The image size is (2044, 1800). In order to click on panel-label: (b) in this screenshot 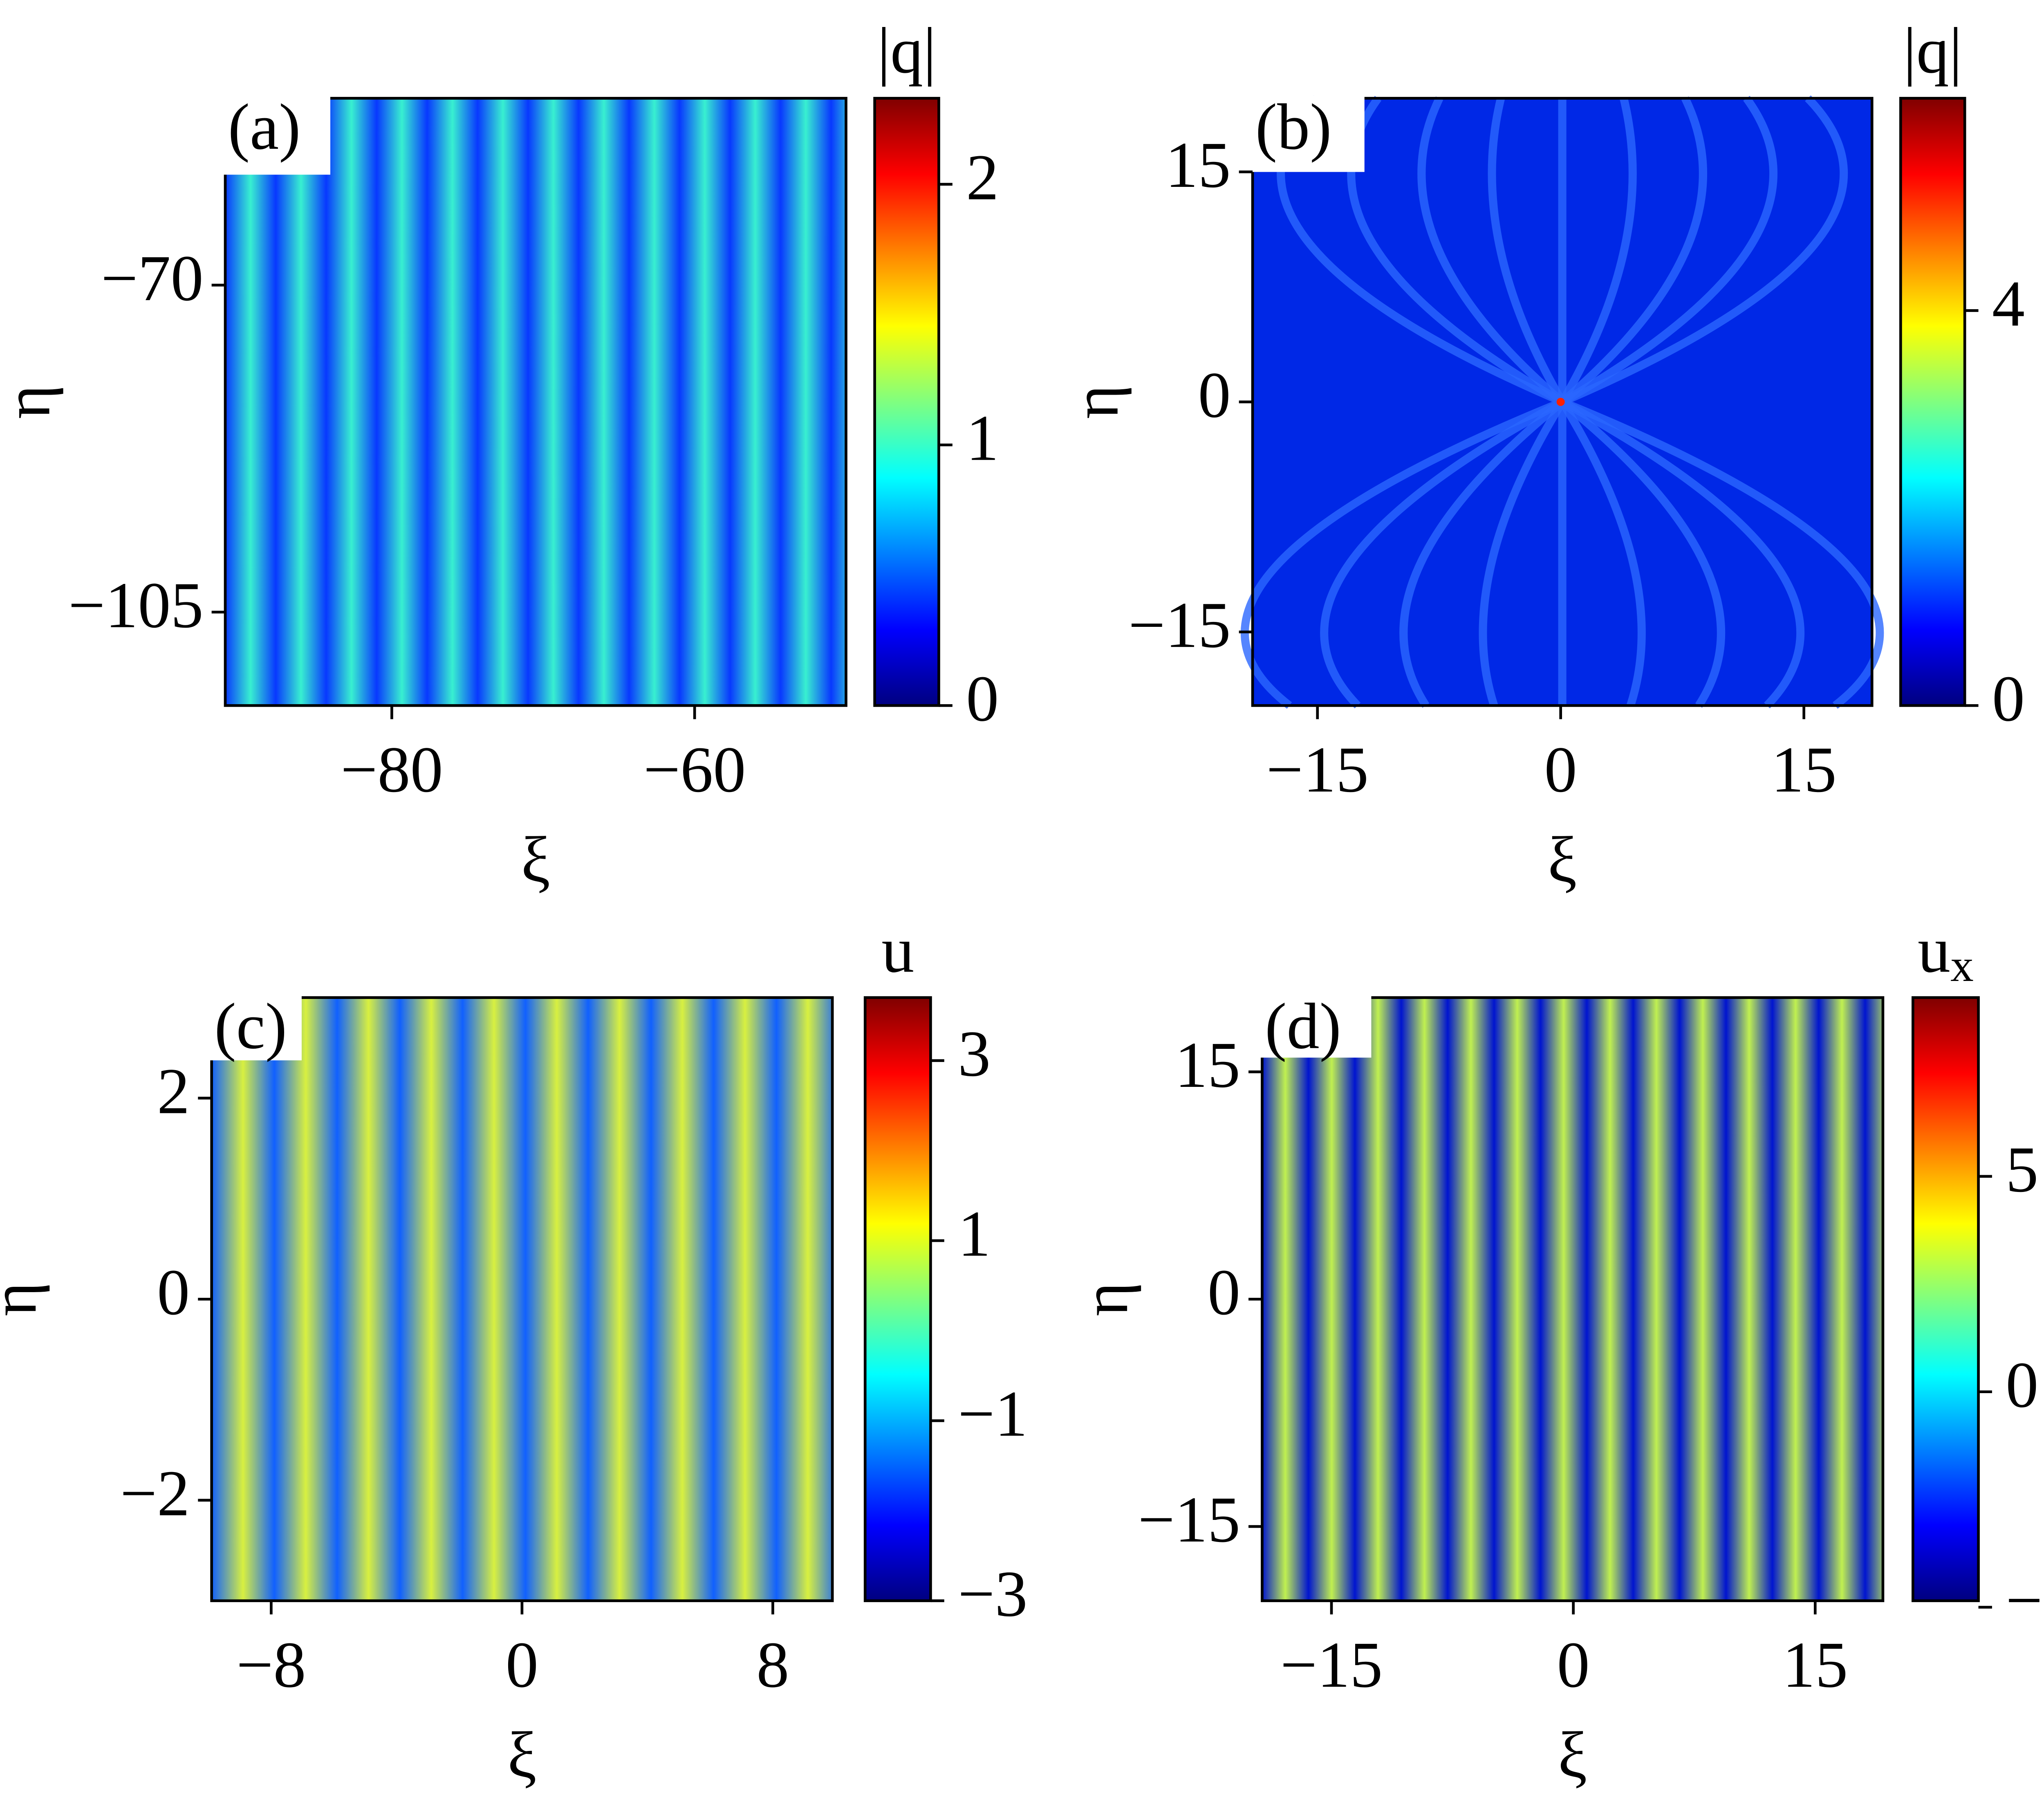, I will do `click(1293, 126)`.